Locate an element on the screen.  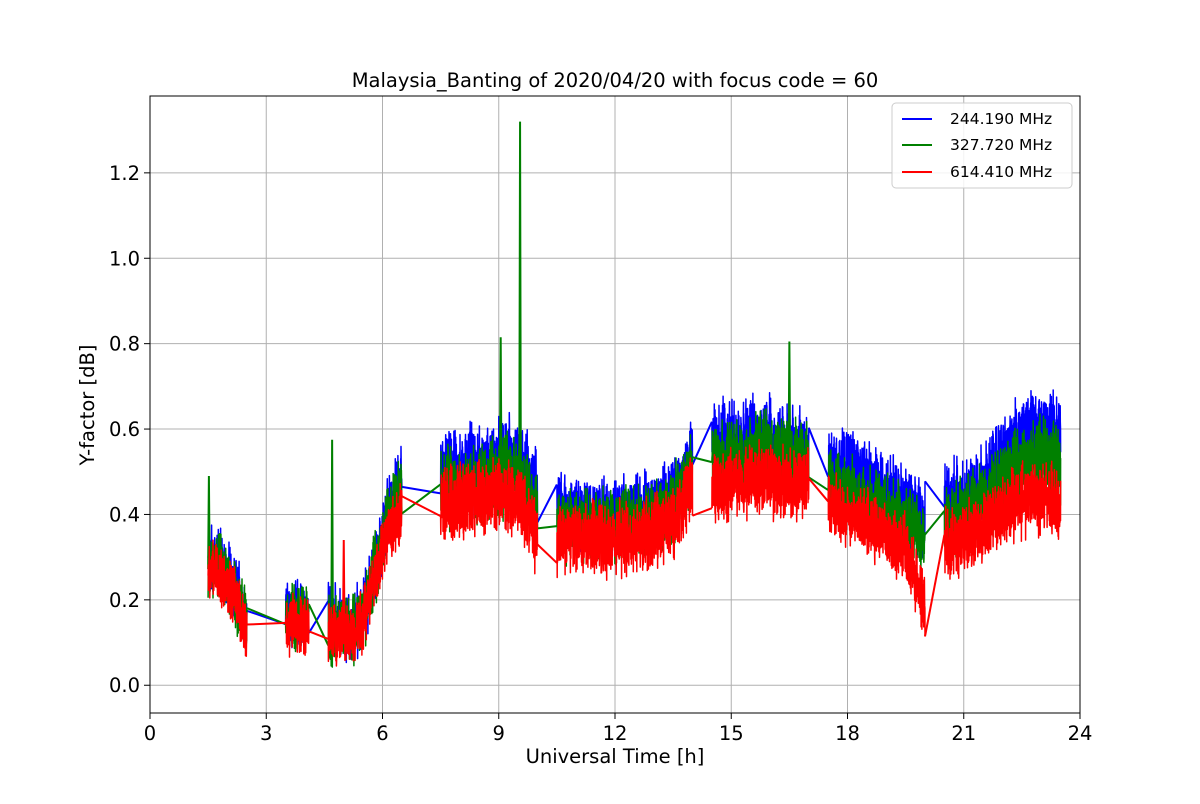
x-tick-label: 9 is located at coordinates (499, 733).